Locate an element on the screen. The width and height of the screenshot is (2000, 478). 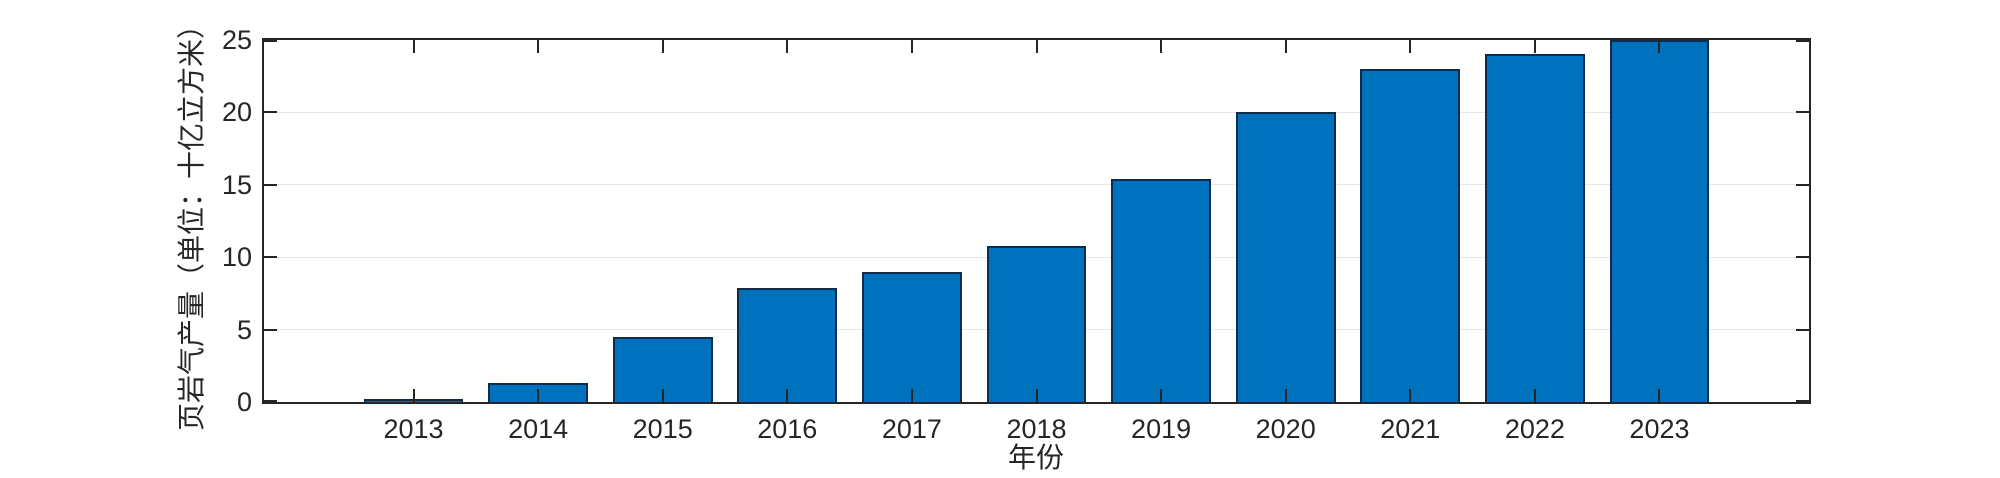
x-tick-label: 2015 is located at coordinates (662, 429).